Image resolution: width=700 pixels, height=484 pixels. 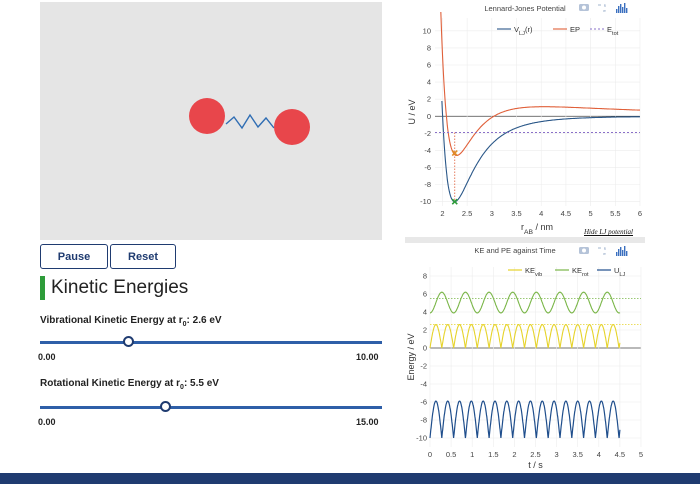 I want to click on lj-legend-label: Etot, so click(x=613, y=31).